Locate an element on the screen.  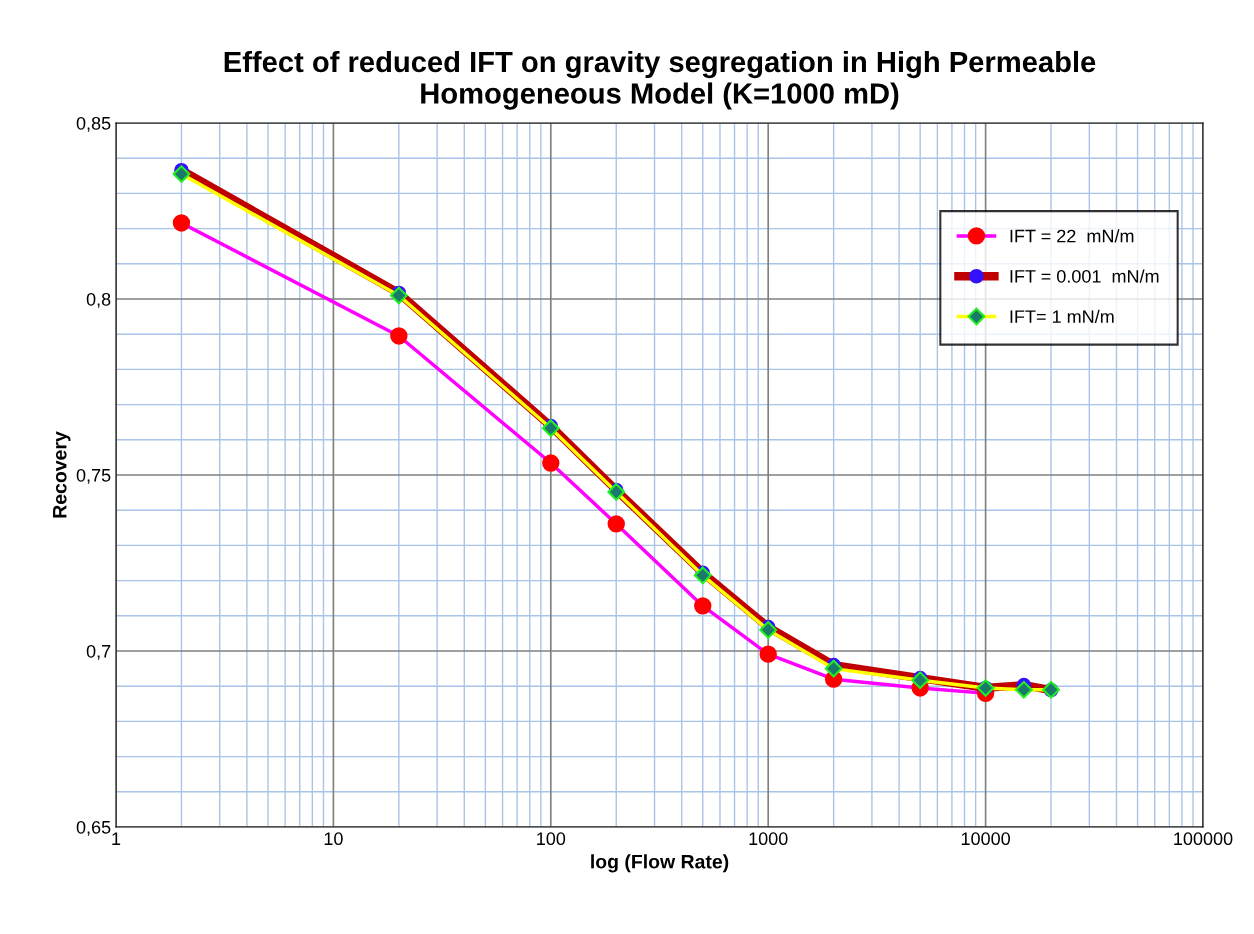
y-tick-label: 0,7 is located at coordinates (98, 652).